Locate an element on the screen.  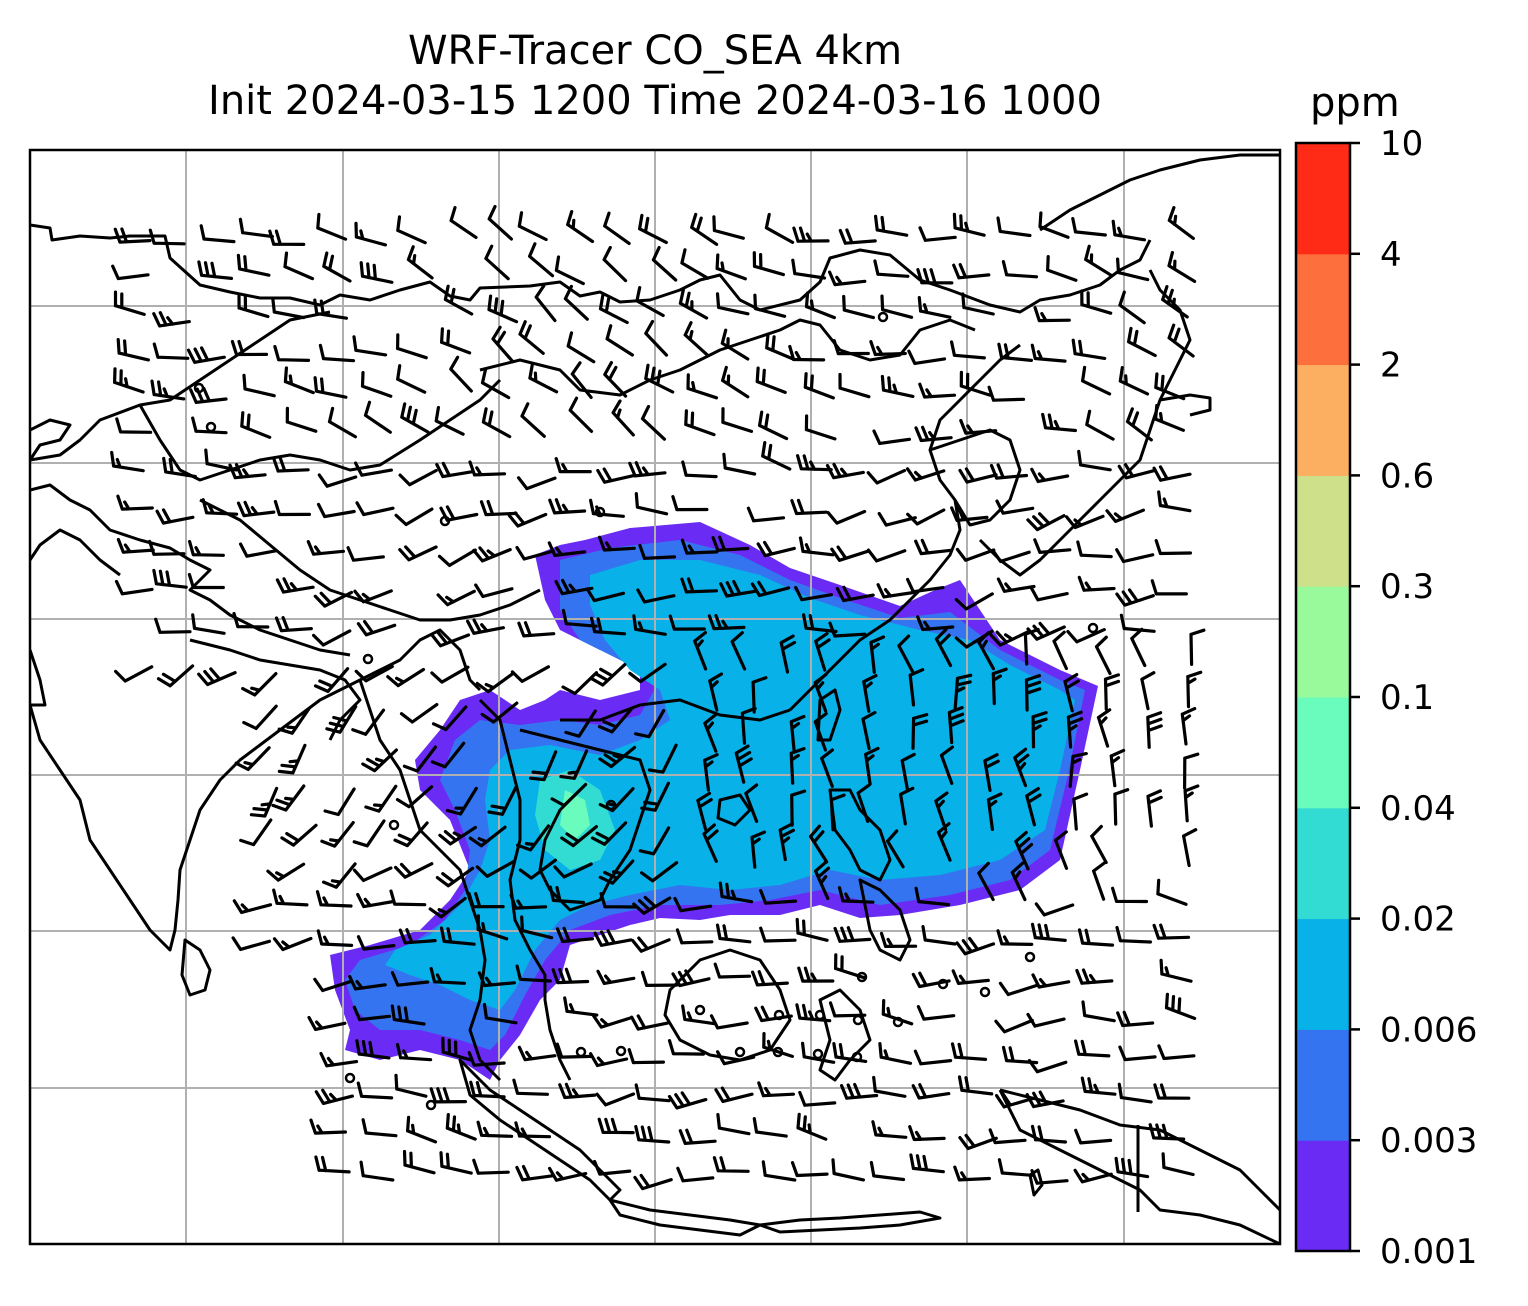
colorbar-tick-label: 0.003 is located at coordinates (1428, 1141).